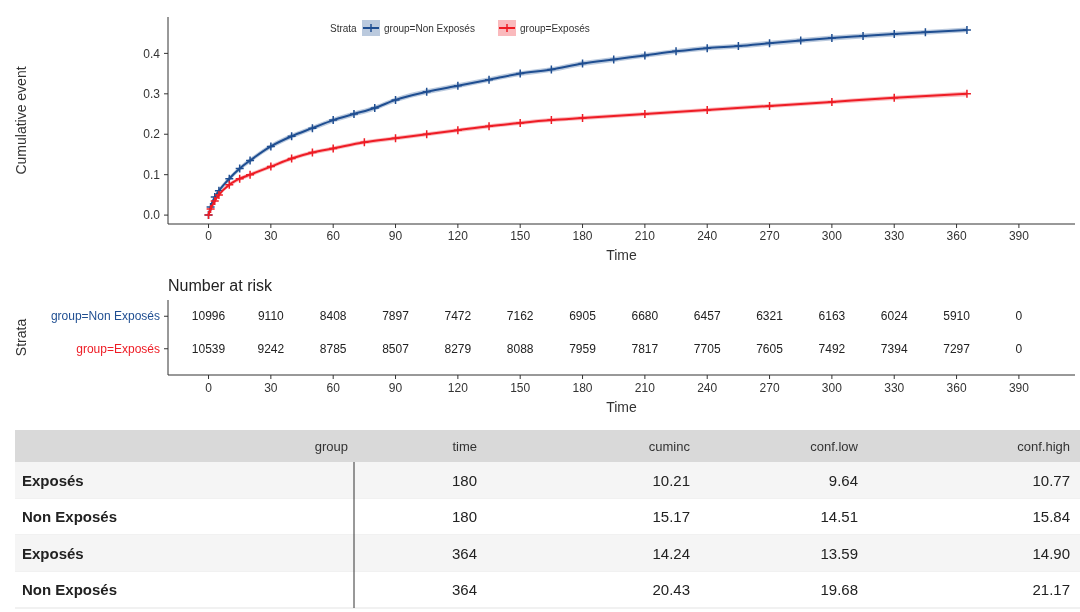 This screenshot has height=612, width=1080. What do you see at coordinates (839, 516) in the screenshot?
I see `text: 14.51` at bounding box center [839, 516].